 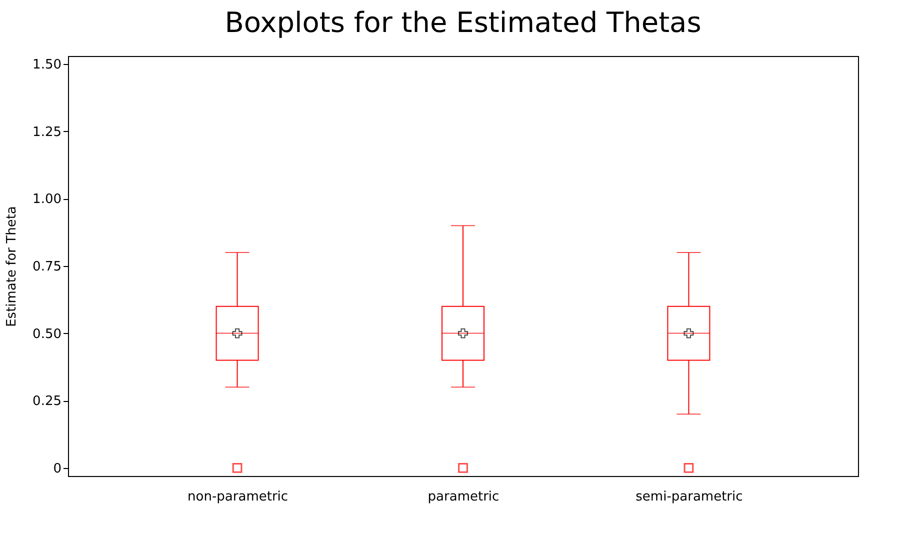 I want to click on y-tick-label: 0, so click(x=57, y=468).